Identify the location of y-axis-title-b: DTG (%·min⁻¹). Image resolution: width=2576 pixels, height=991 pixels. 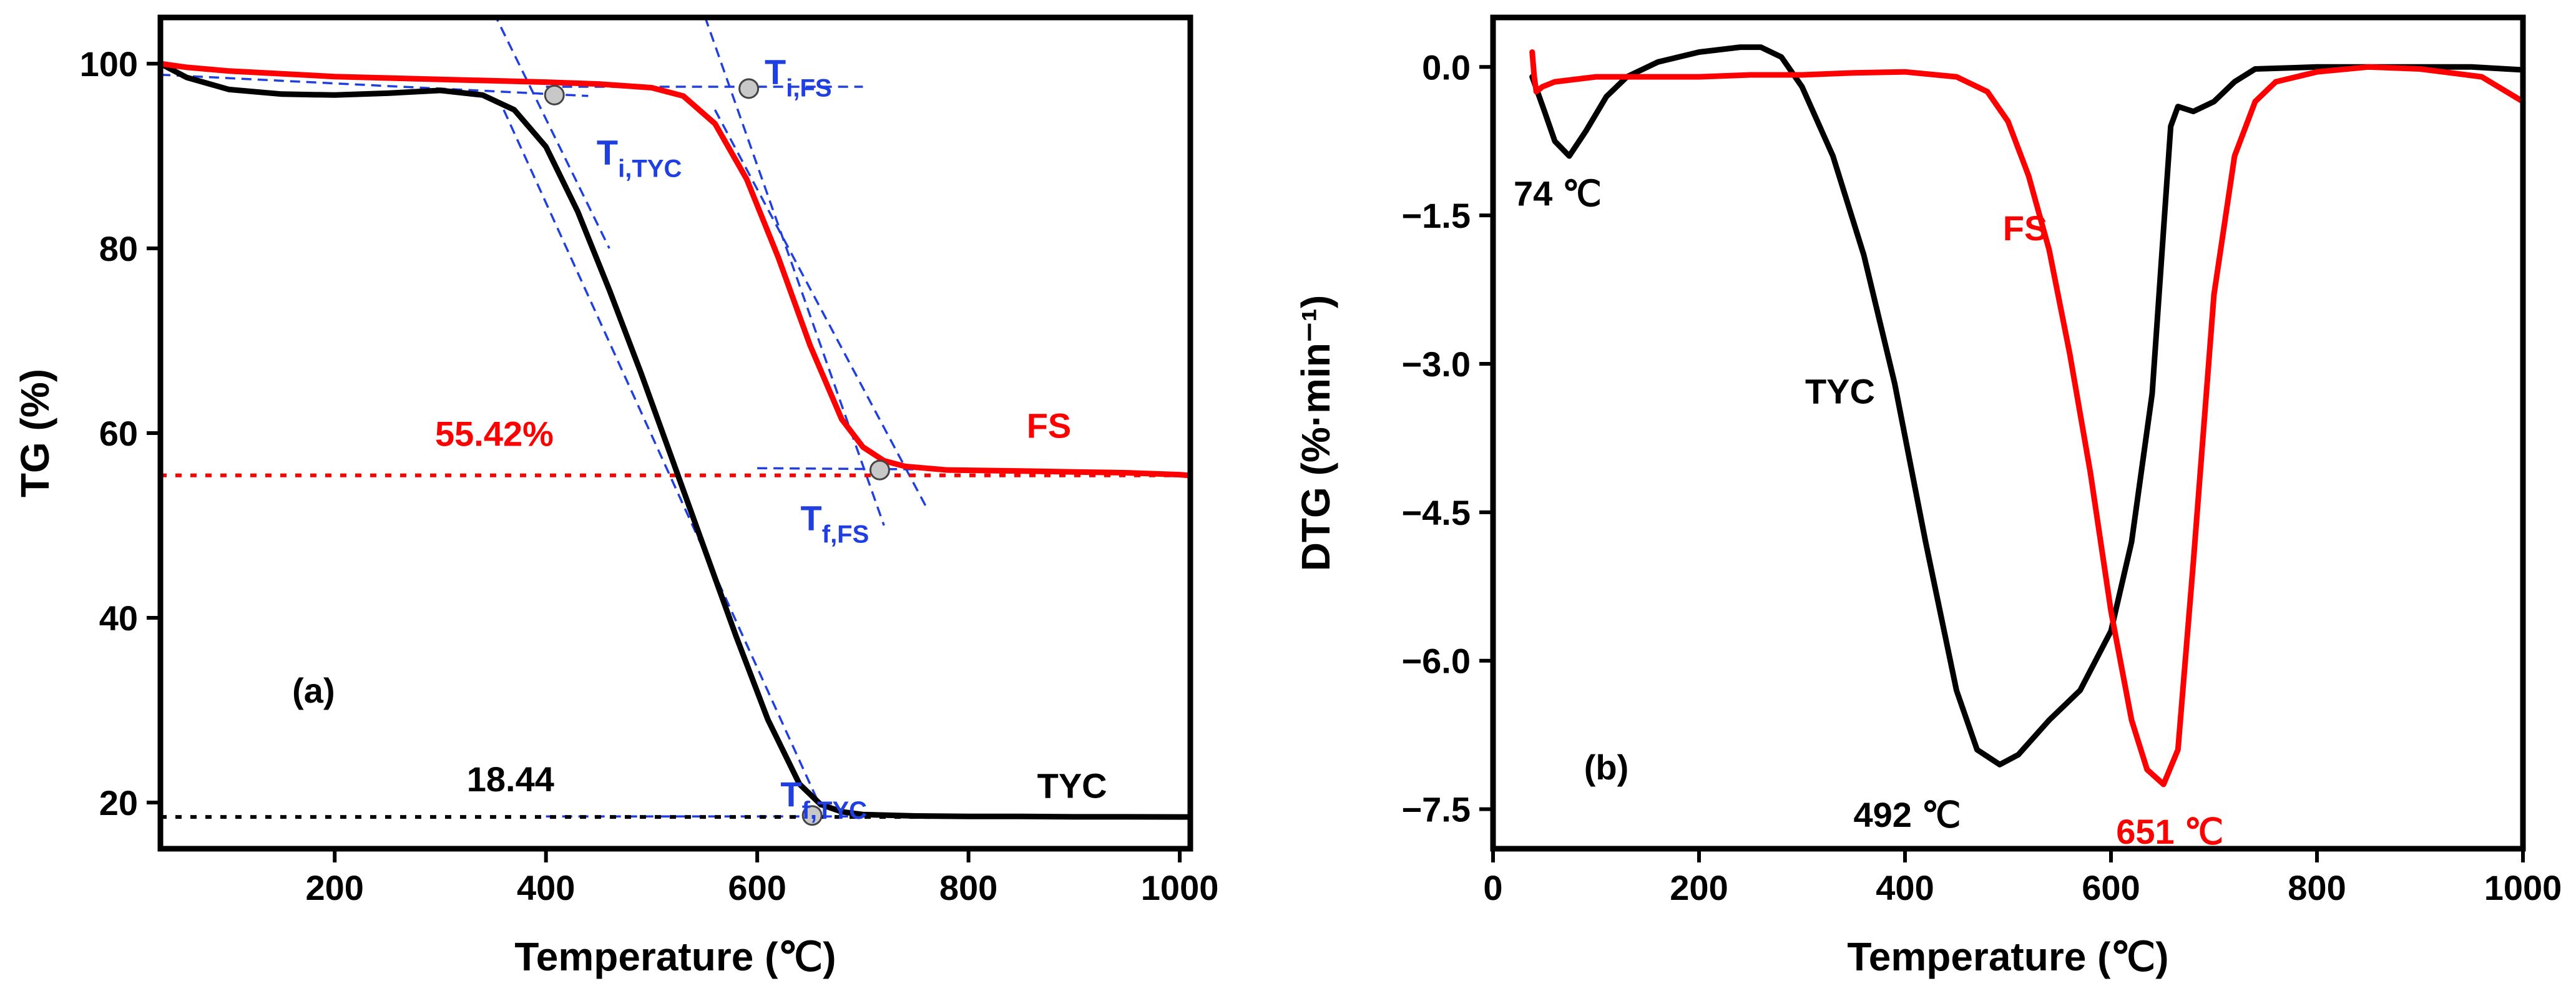
(1315, 433).